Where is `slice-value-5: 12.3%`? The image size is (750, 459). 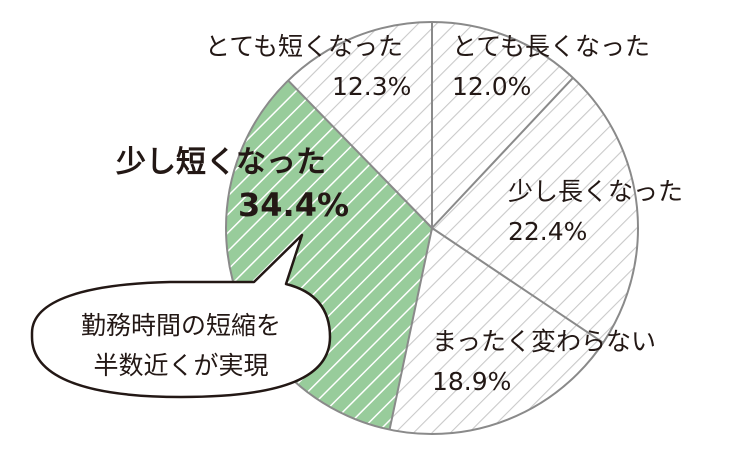
slice-value-5: 12.3% is located at coordinates (371, 86).